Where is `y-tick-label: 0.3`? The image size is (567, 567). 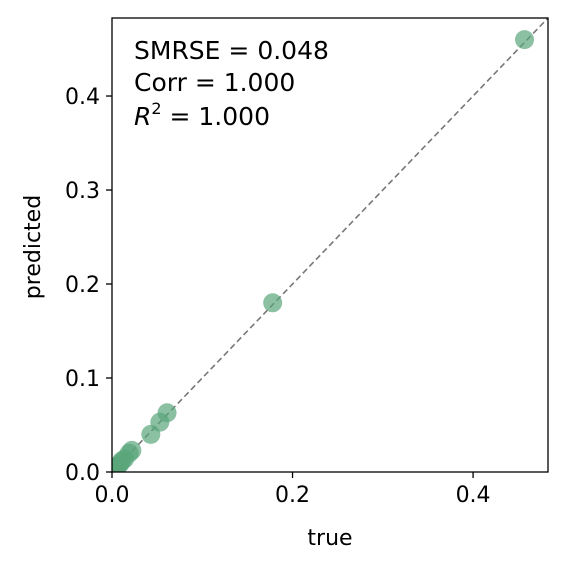
y-tick-label: 0.3 is located at coordinates (82, 191).